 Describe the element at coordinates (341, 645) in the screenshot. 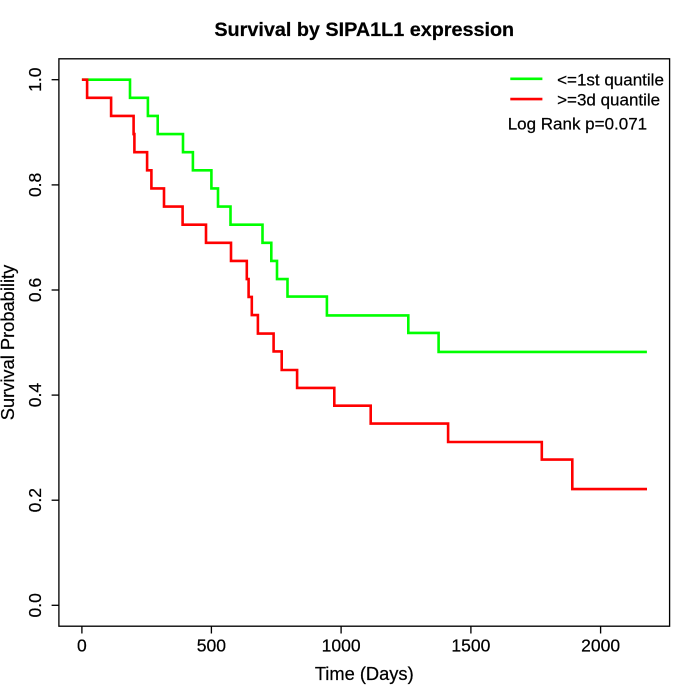

I see `svg-text: 1000` at that location.